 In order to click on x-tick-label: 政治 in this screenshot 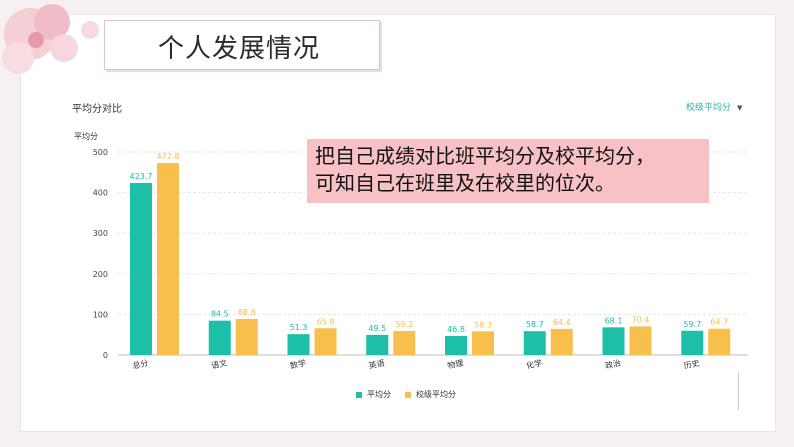, I will do `click(613, 364)`.